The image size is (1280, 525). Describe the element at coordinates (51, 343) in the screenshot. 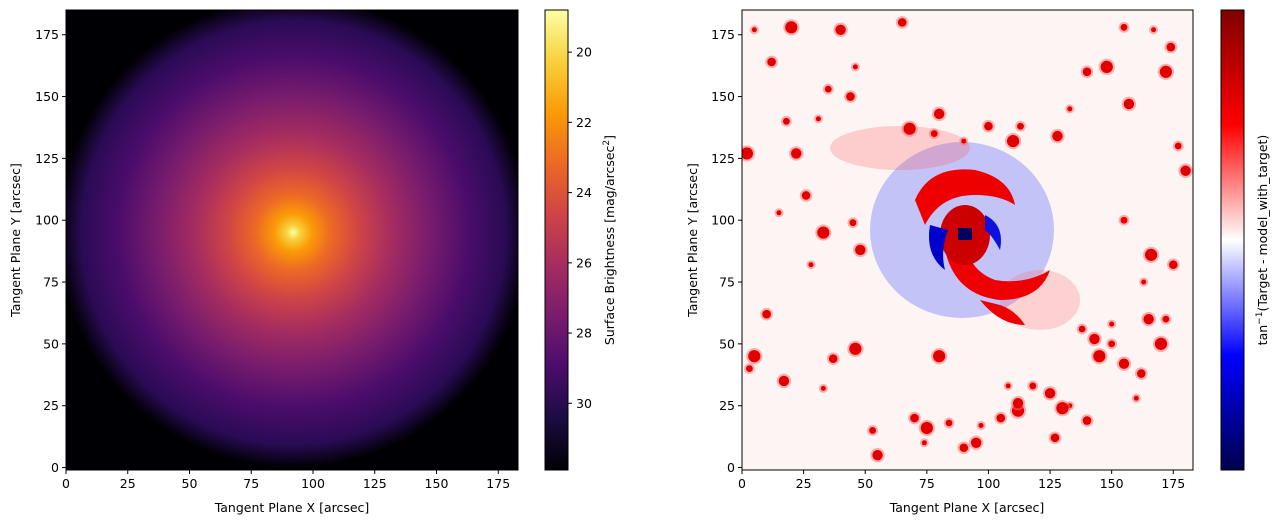

I see `left-y-tick-label: 50` at that location.